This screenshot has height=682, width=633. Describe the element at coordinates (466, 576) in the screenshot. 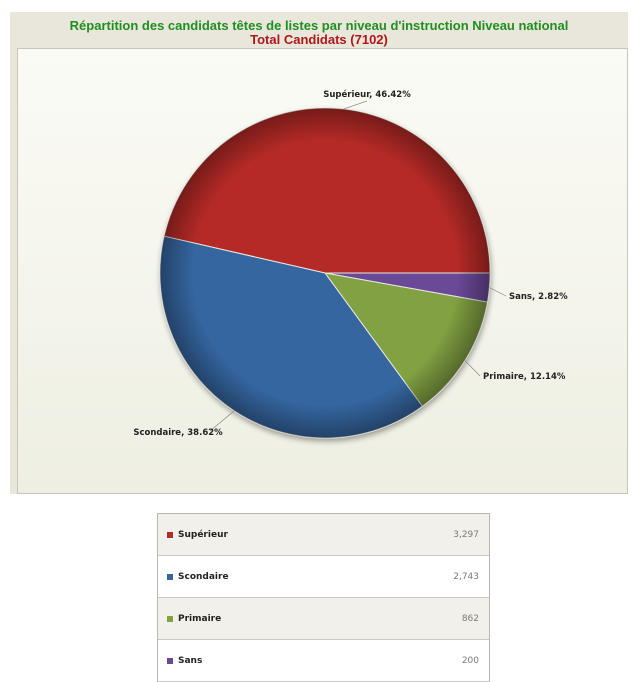

I see `legend-value: 2,743` at that location.